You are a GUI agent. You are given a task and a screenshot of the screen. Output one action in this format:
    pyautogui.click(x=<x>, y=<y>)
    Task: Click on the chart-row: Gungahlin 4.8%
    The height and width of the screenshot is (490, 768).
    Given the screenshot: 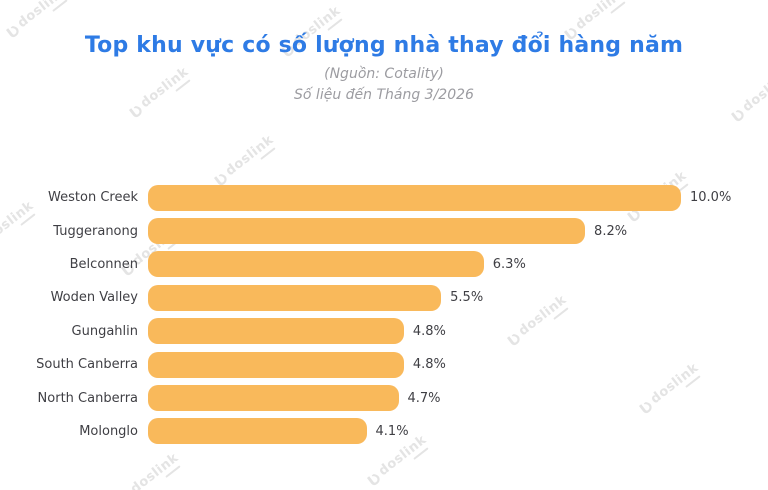 What is the action you would take?
    pyautogui.click(x=384, y=331)
    